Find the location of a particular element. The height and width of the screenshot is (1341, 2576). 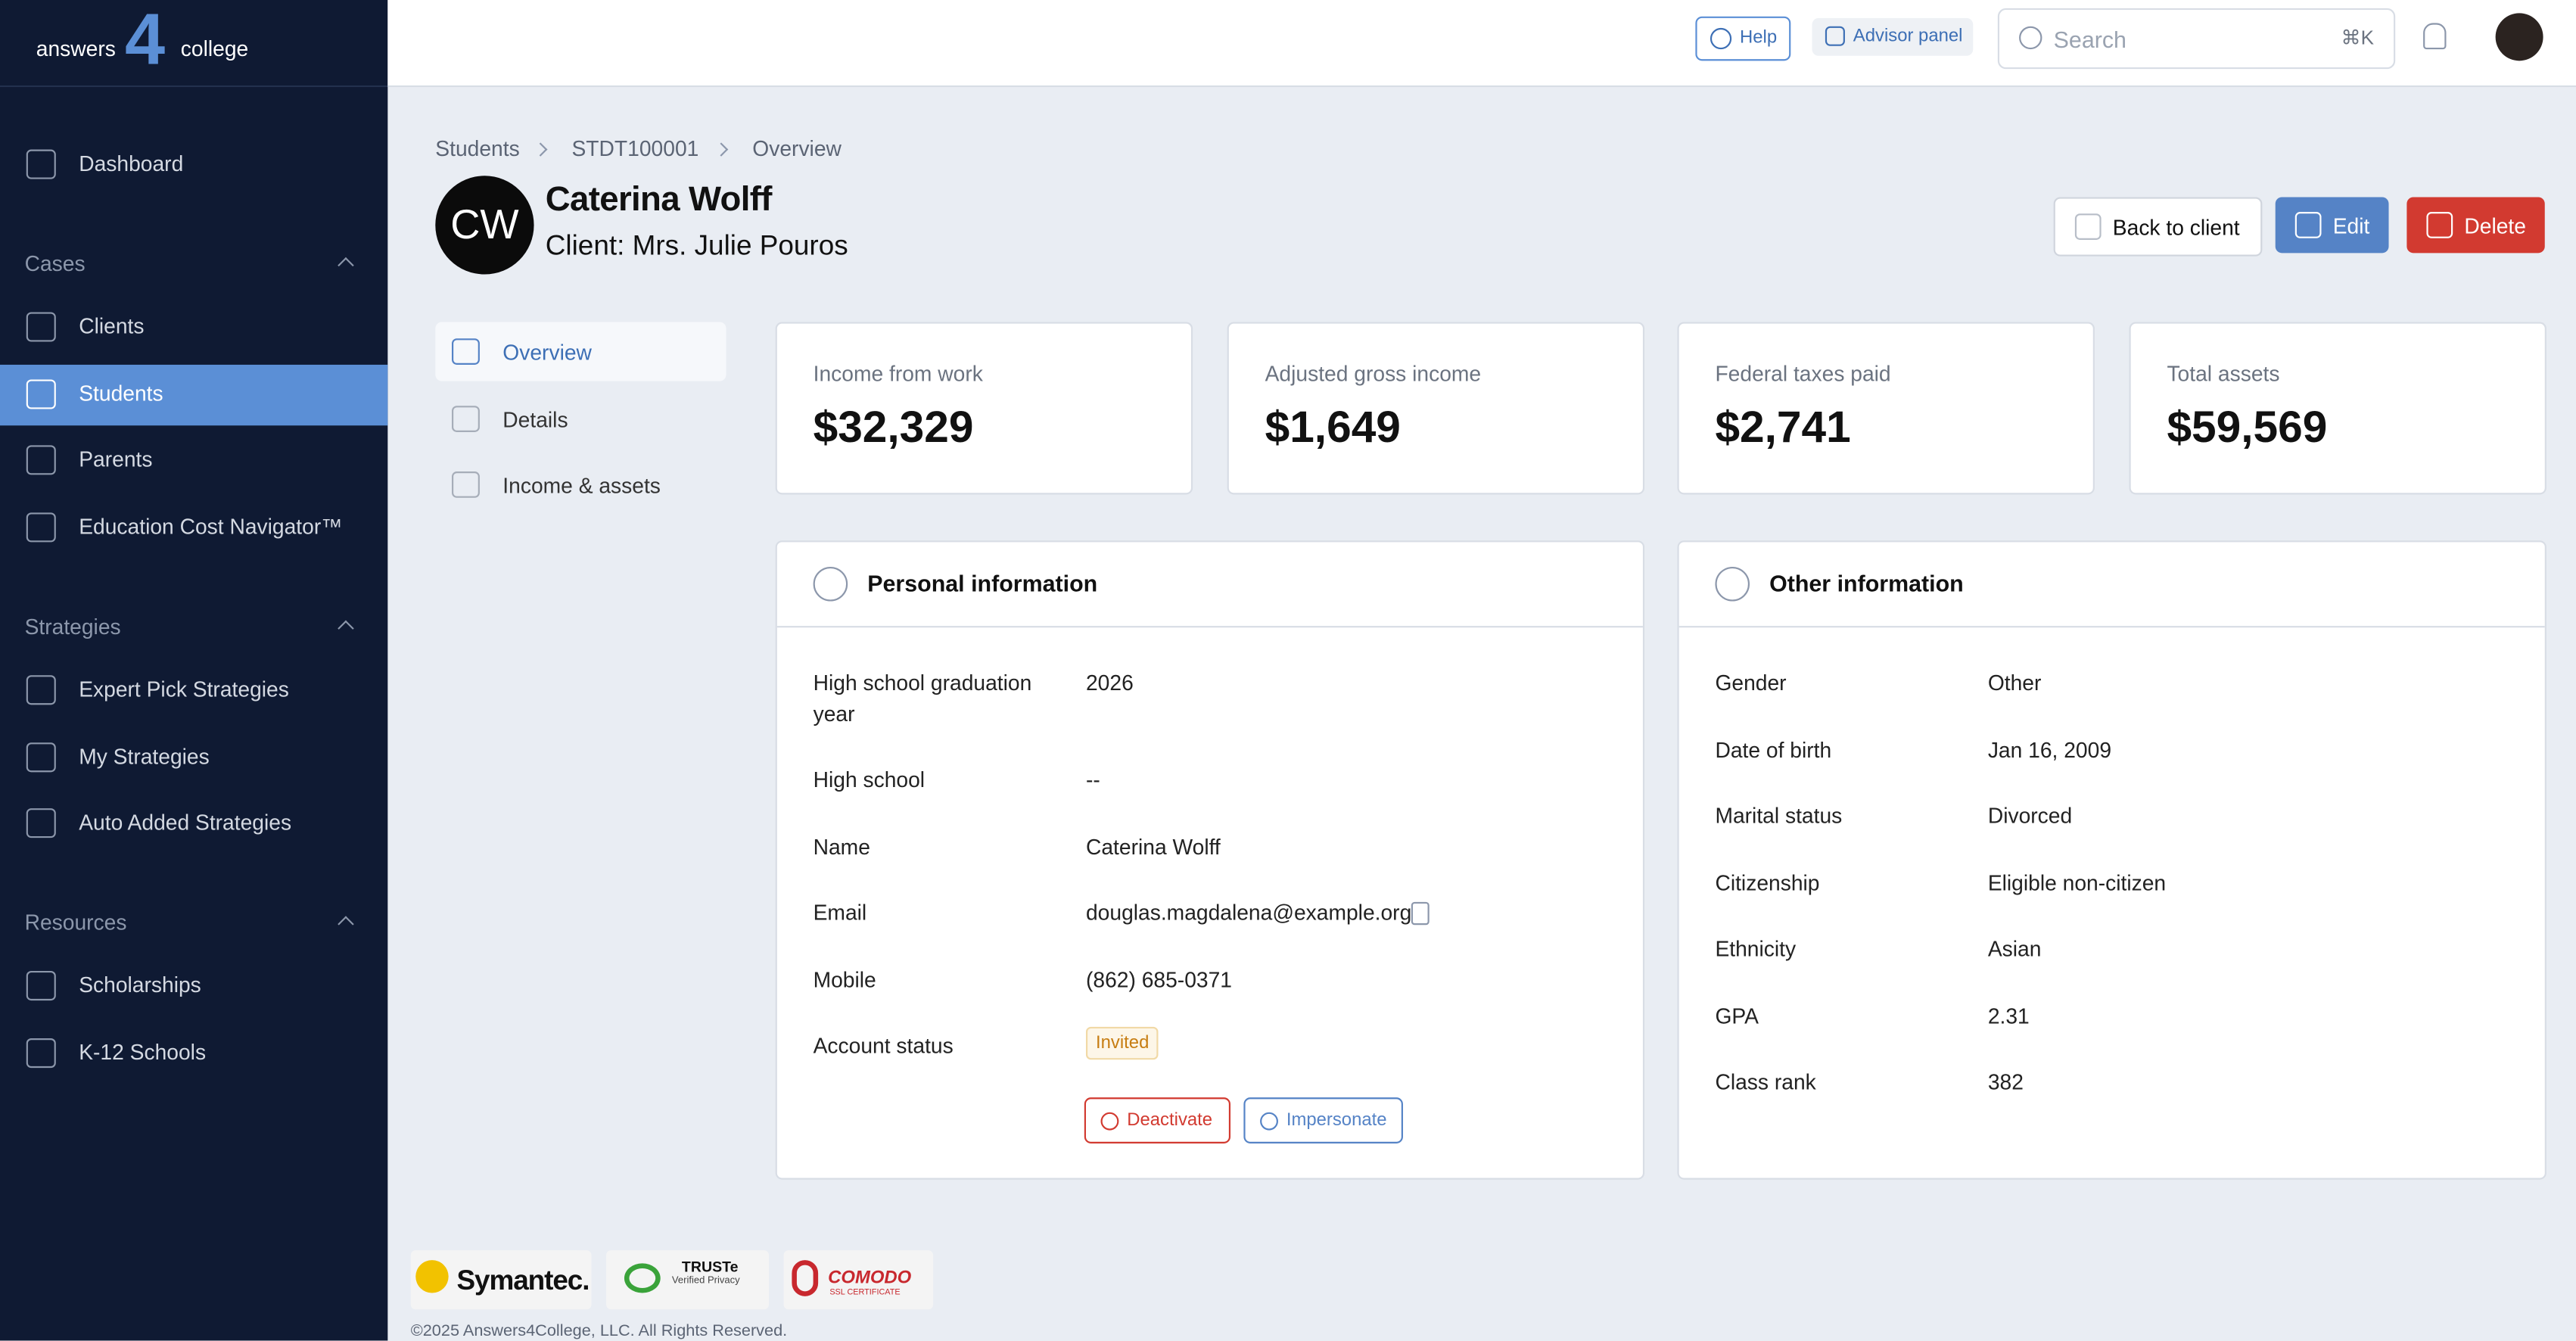

badge-text: TRUSTe is located at coordinates (710, 1266).